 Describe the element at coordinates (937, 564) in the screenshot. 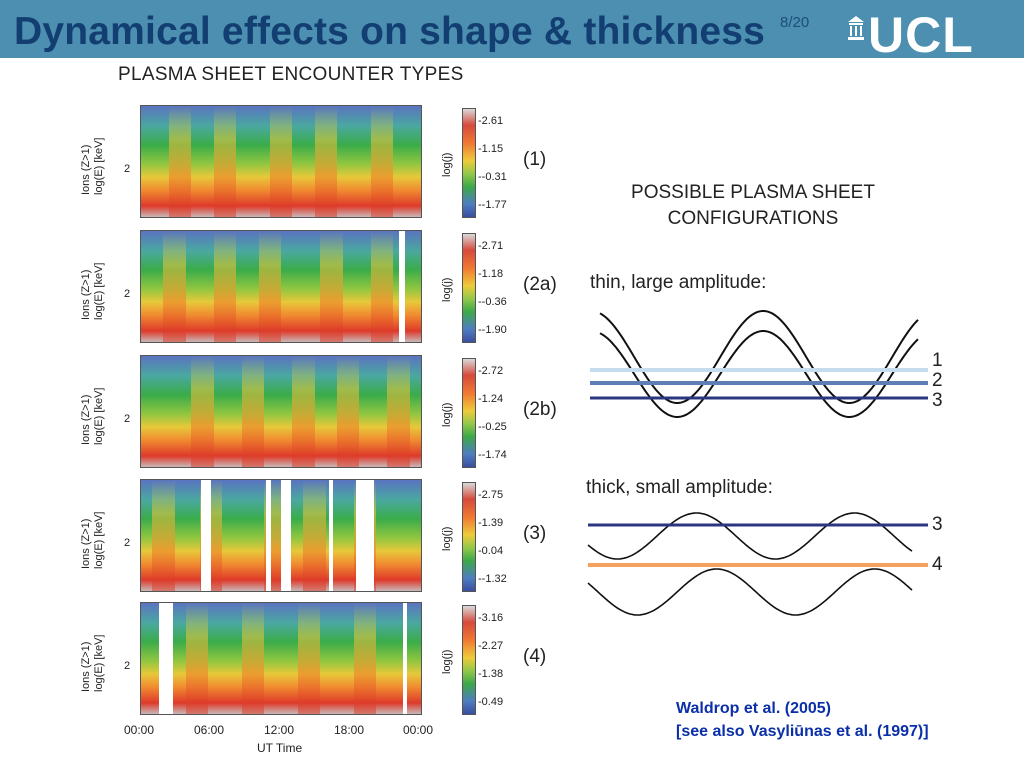

I see `line-number-4: 4` at that location.